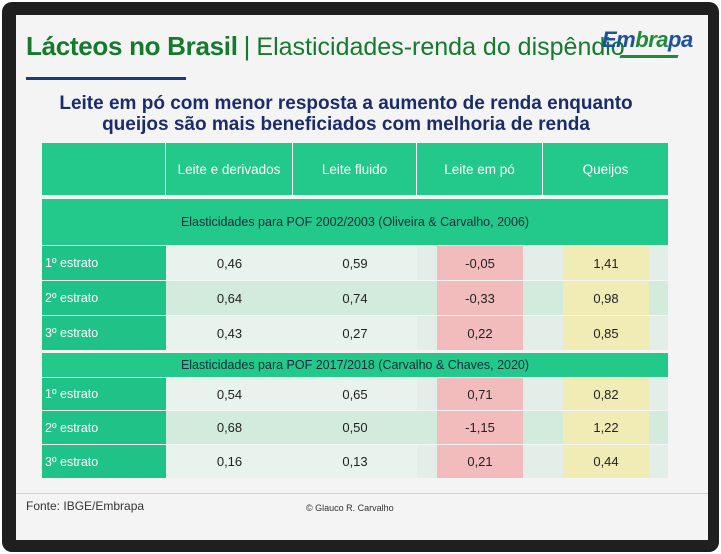 The width and height of the screenshot is (721, 554). Describe the element at coordinates (229, 333) in the screenshot. I see `table-cell: 0,43` at that location.